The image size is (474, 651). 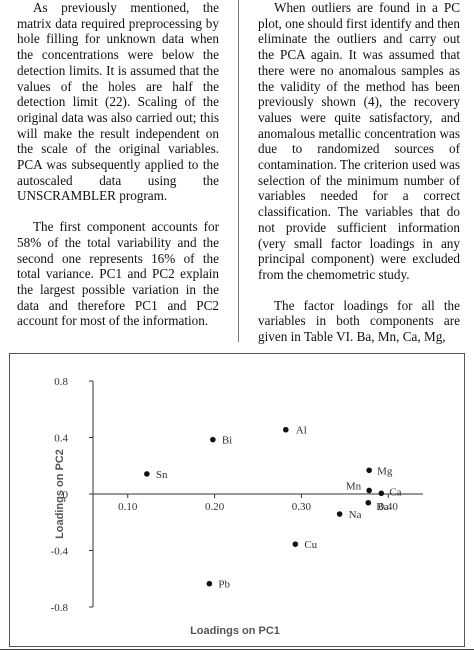 What do you see at coordinates (355, 515) in the screenshot?
I see `point-label-na: Na` at bounding box center [355, 515].